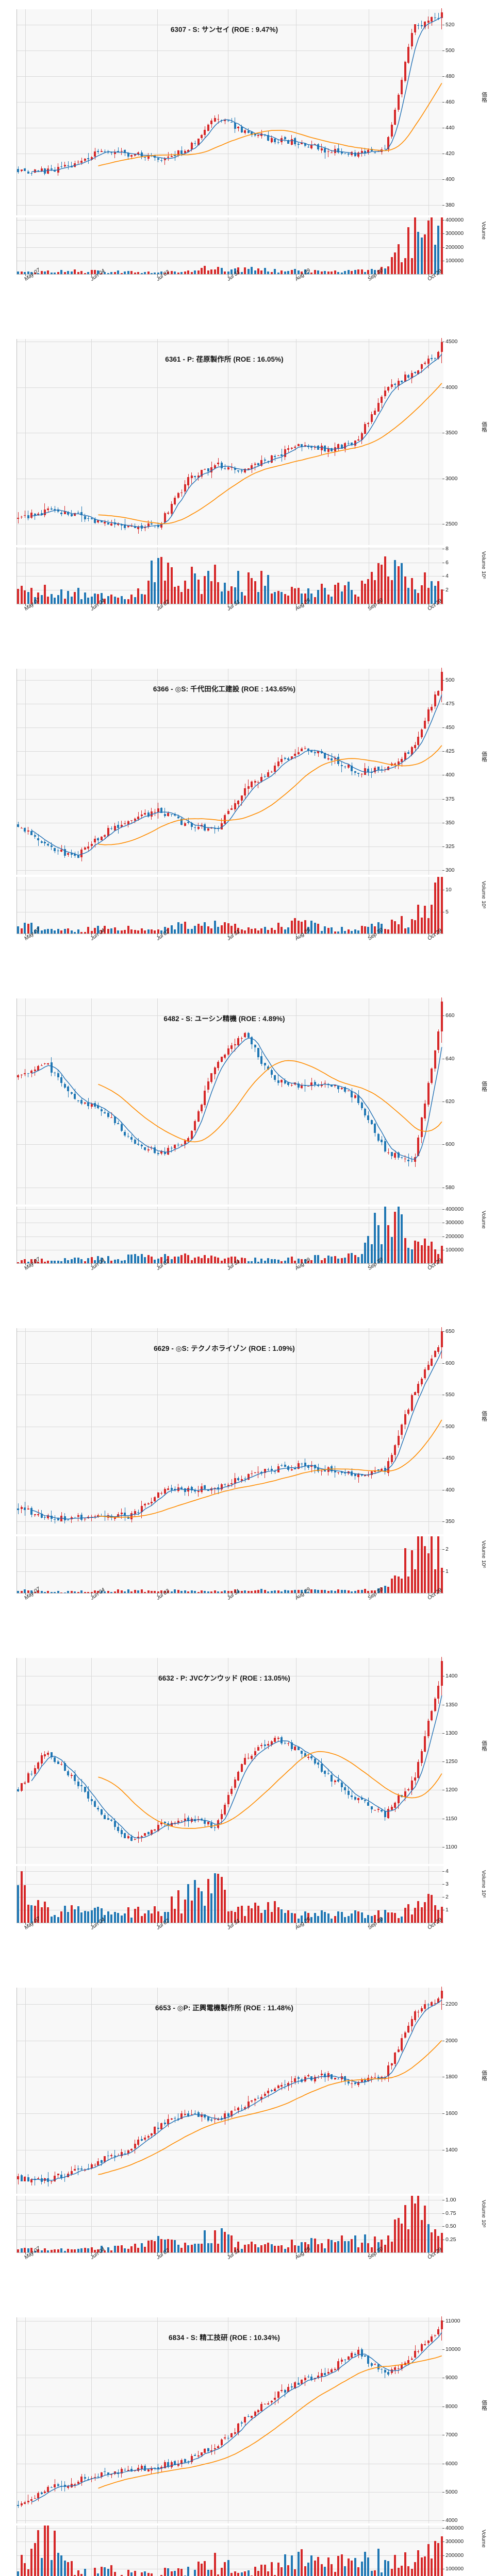 The image size is (495, 2576). What do you see at coordinates (450, 2077) in the screenshot?
I see `price-axis-tick: 1800` at bounding box center [450, 2077].